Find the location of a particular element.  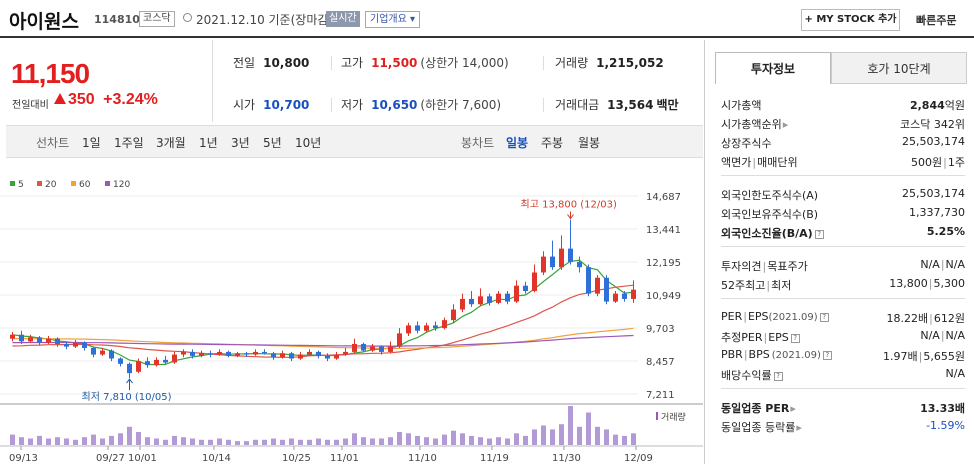

period-1w: 1주일 is located at coordinates (129, 143).